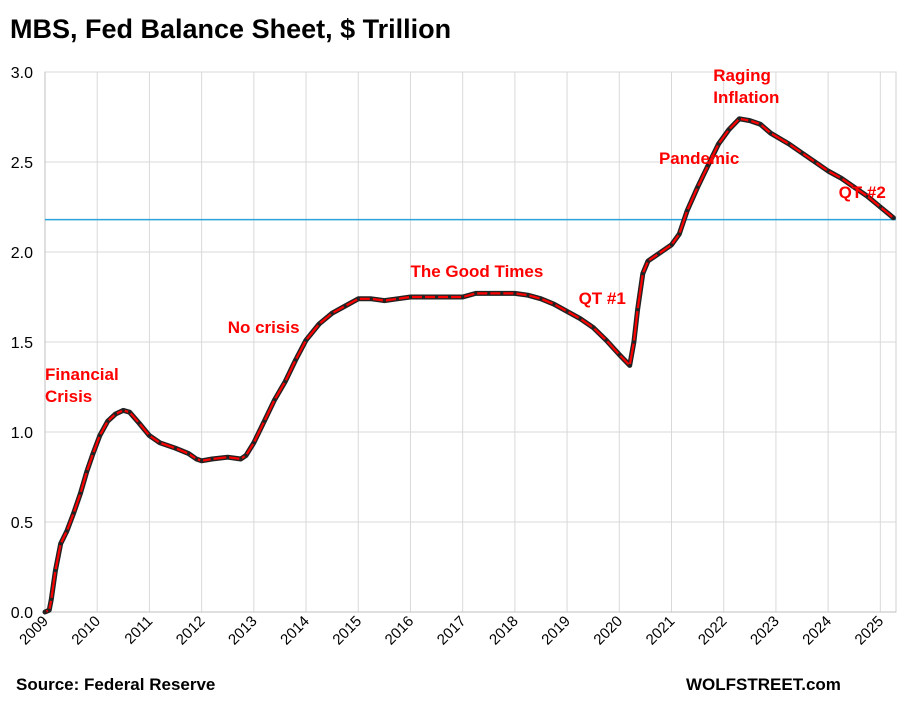  I want to click on x-tick-label: 2012, so click(191, 631).